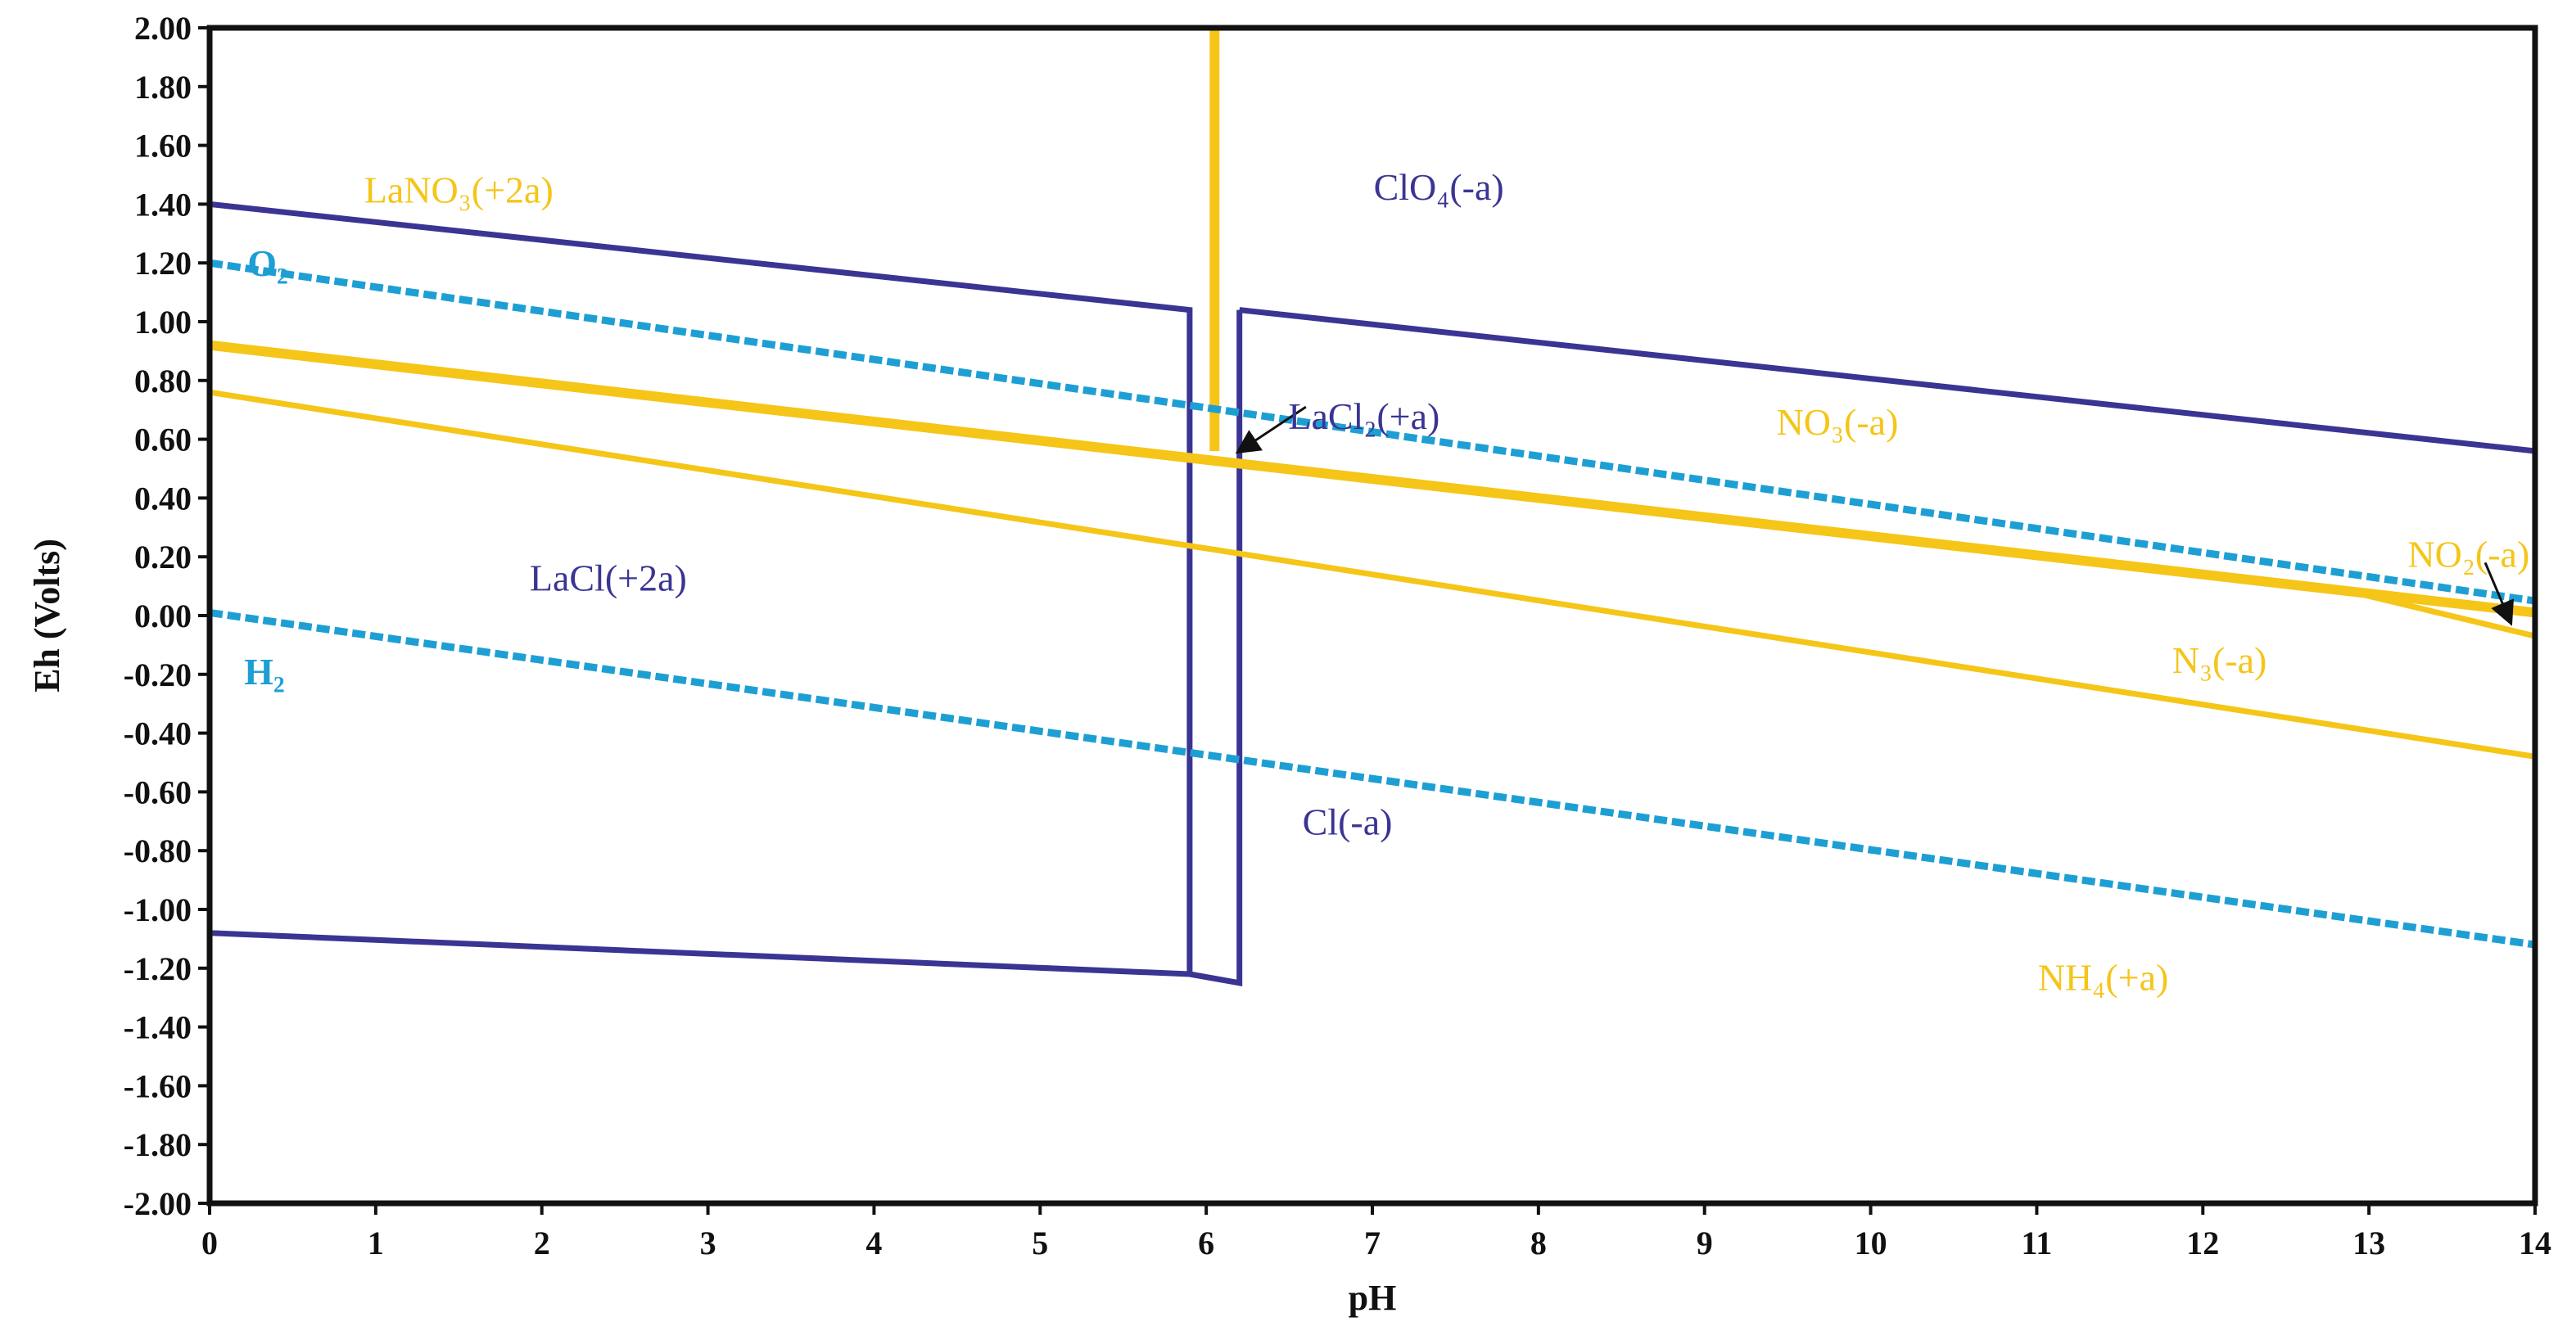  I want to click on y-tick-label: 0.80, so click(163, 381).